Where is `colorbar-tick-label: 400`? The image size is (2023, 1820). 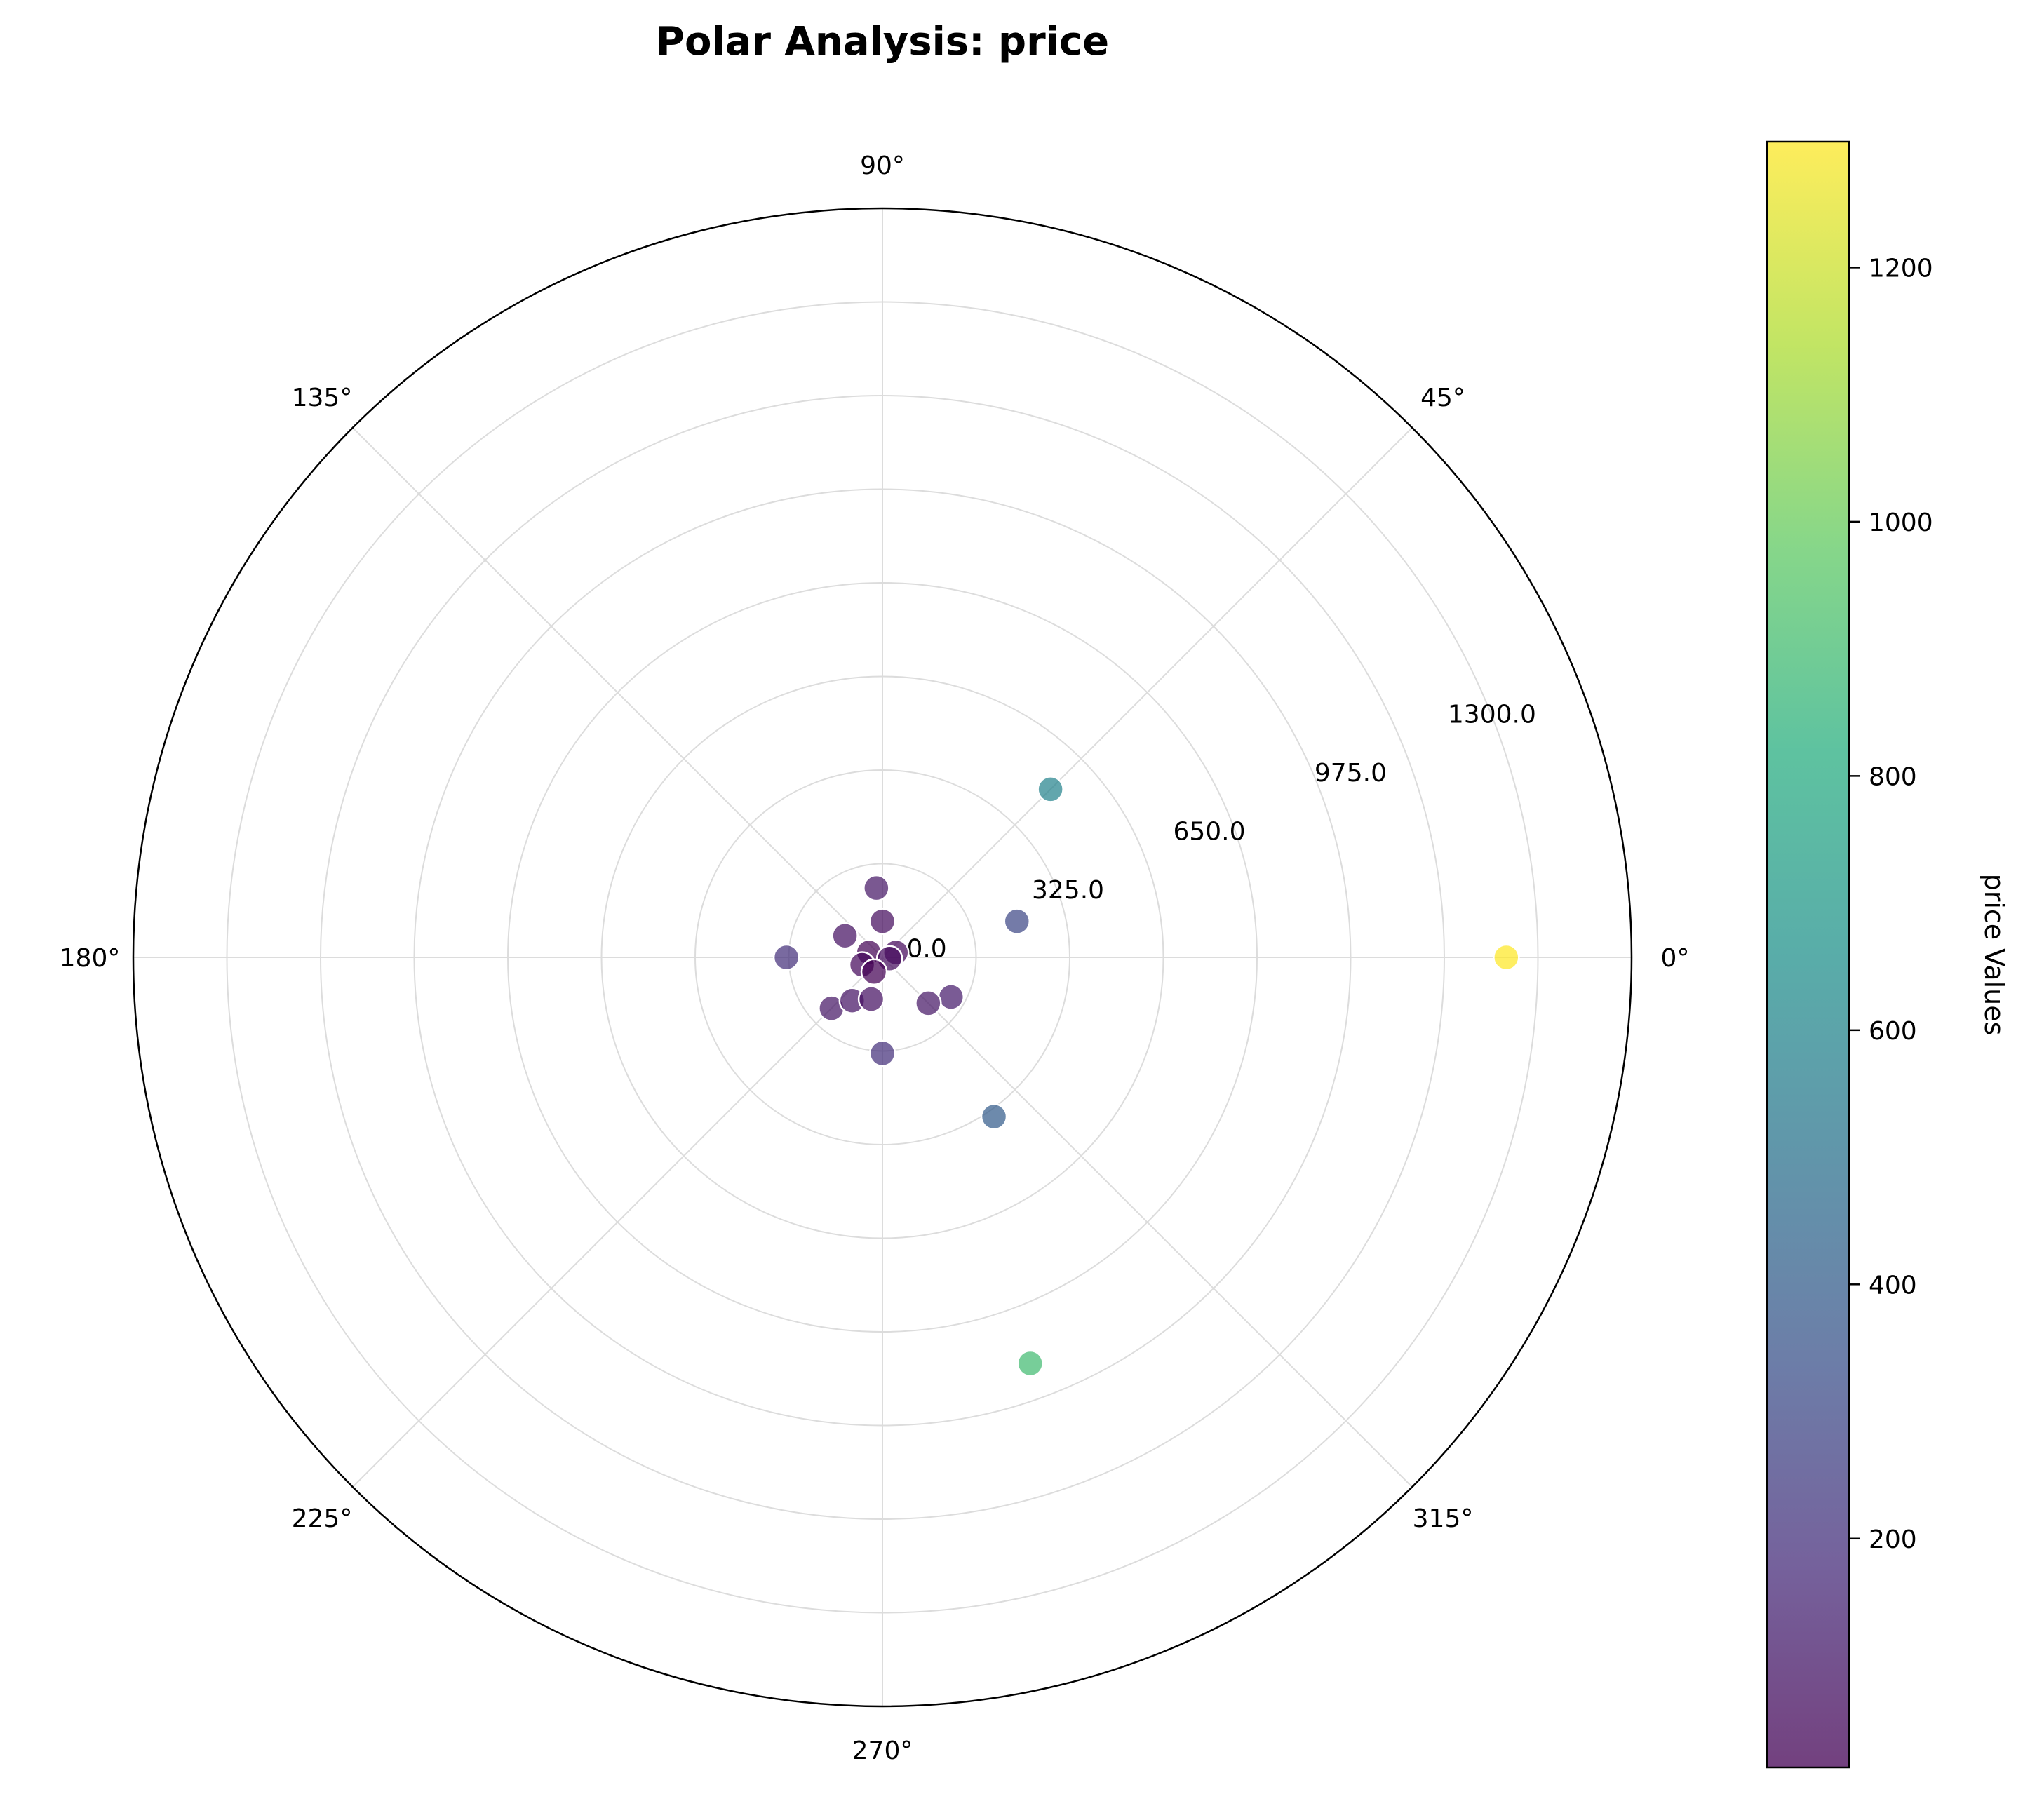
colorbar-tick-label: 400 is located at coordinates (1893, 1285).